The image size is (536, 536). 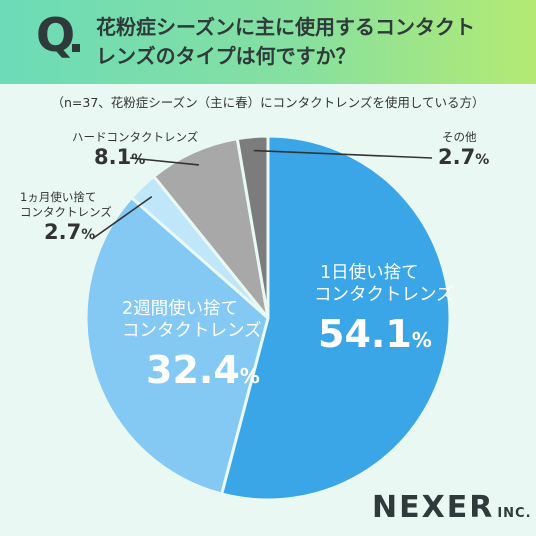 What do you see at coordinates (384, 295) in the screenshot?
I see `label-daily-name-2: コンタクトレンズ` at bounding box center [384, 295].